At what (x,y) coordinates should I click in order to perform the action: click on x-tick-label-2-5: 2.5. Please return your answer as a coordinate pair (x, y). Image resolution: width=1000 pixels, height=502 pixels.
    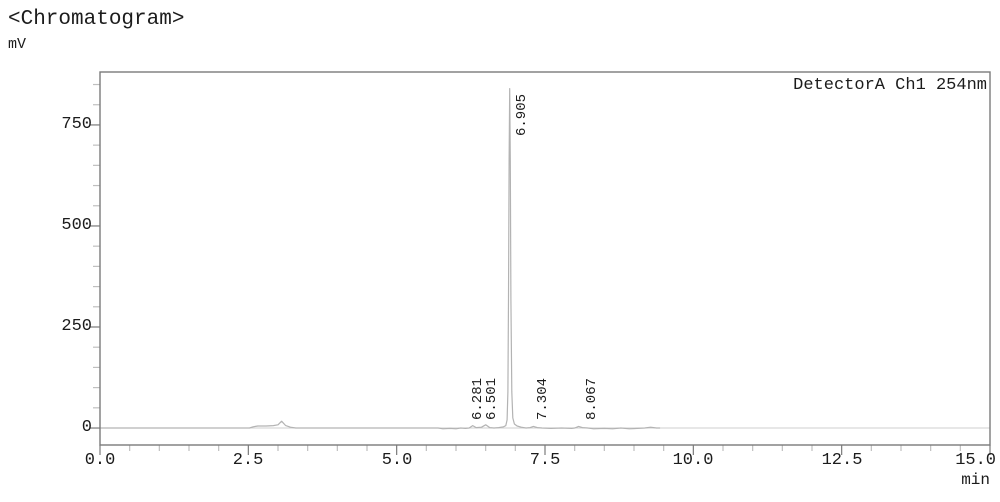
    Looking at the image, I should click on (248, 460).